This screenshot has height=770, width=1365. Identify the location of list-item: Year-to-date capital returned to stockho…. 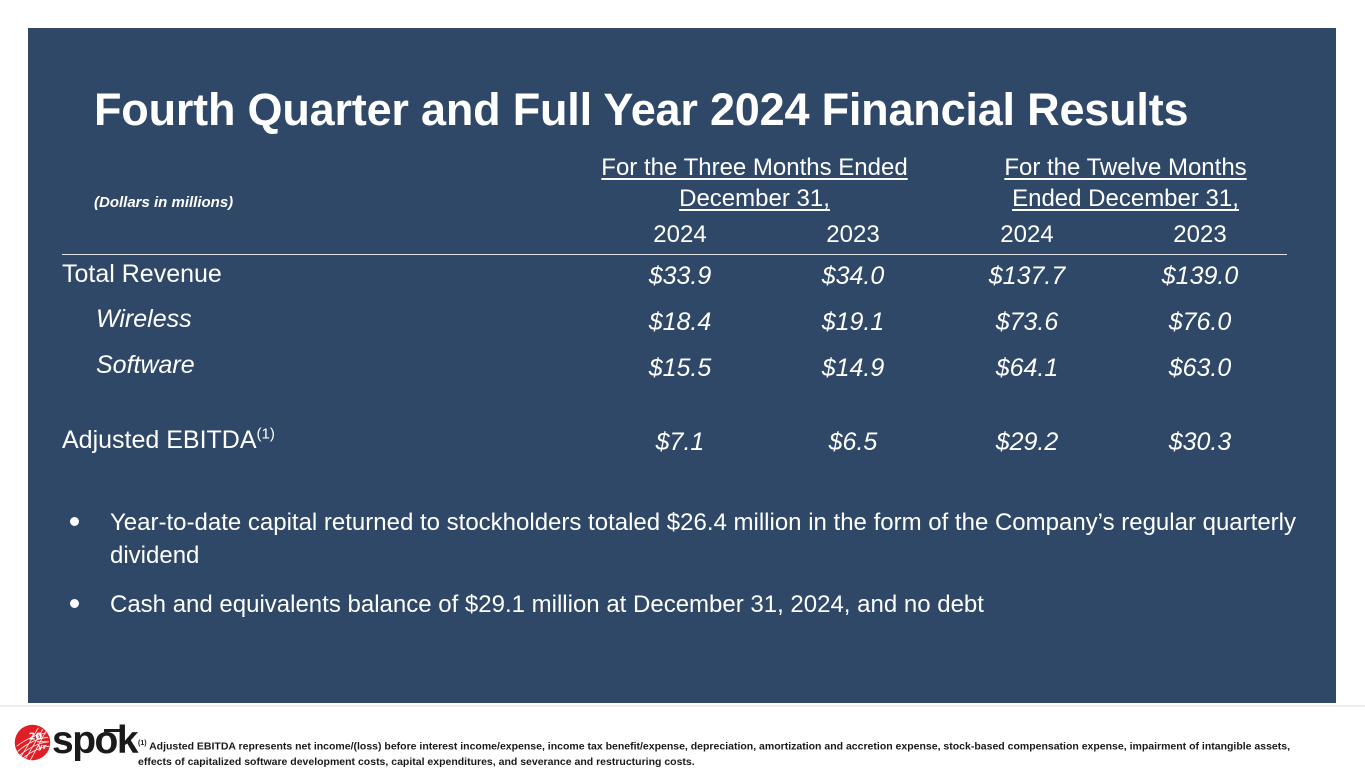
(687, 539).